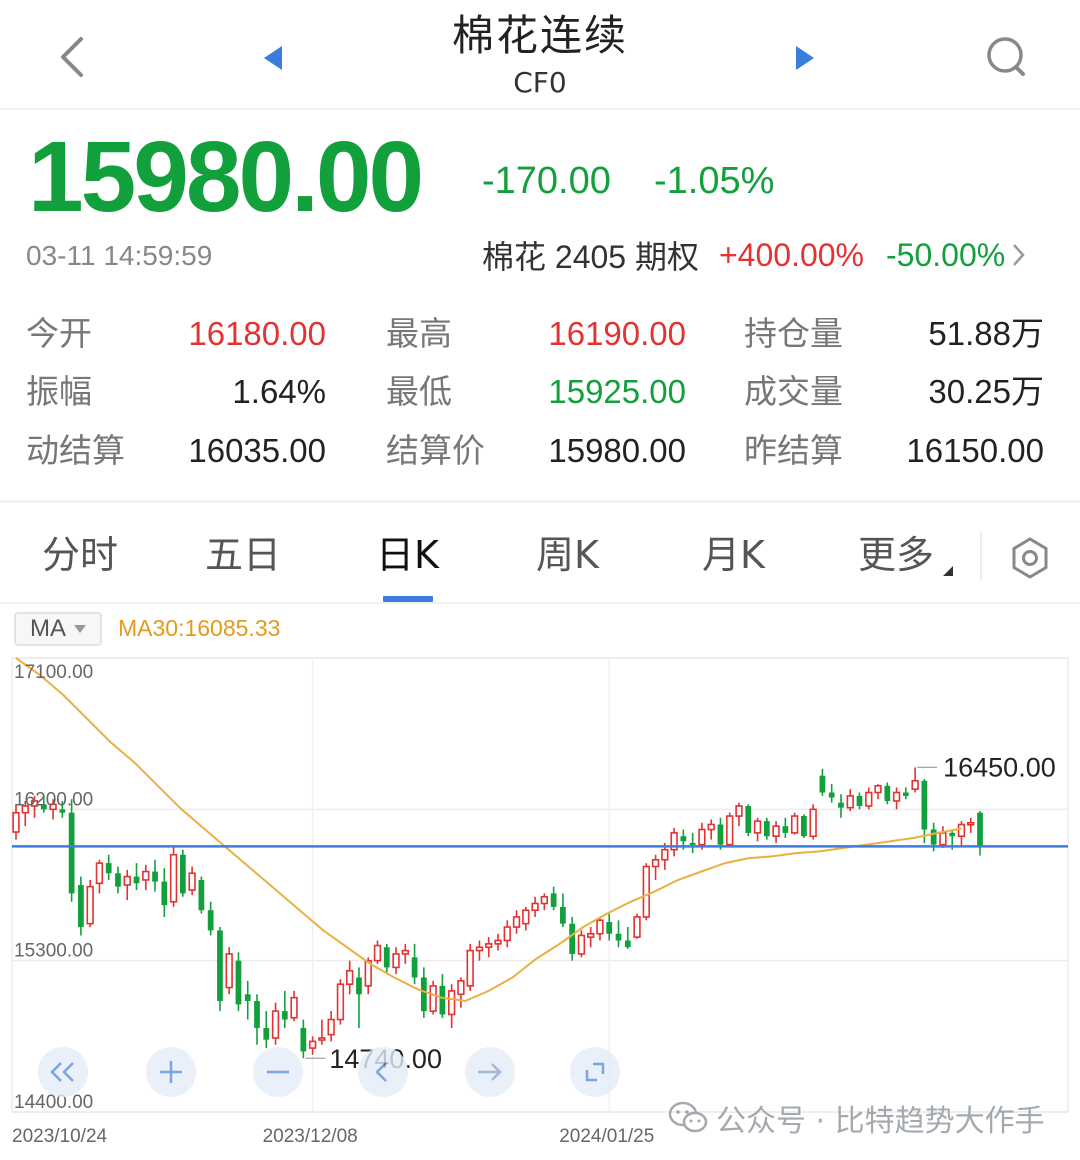 The width and height of the screenshot is (1080, 1160). I want to click on stat-value: 30.25万, so click(986, 391).